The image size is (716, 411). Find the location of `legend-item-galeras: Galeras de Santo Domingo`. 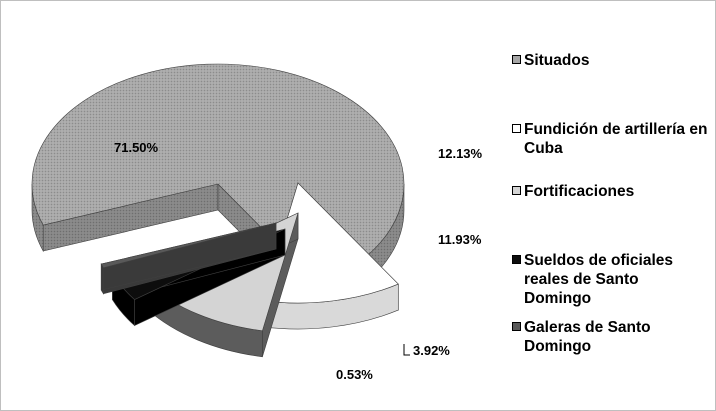

legend-item-galeras: Galeras de Santo Domingo is located at coordinates (611, 337).